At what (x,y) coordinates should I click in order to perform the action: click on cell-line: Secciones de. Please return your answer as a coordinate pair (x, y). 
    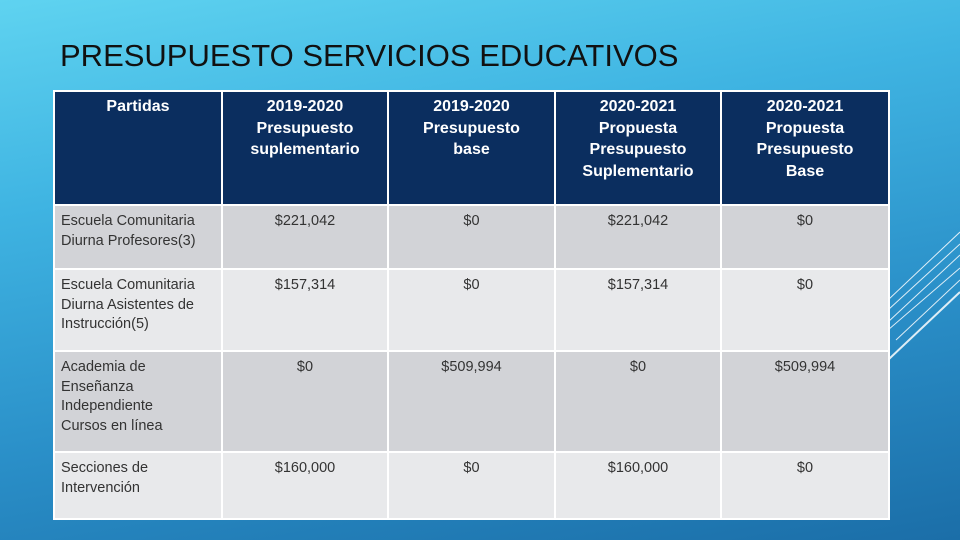
    Looking at the image, I should click on (105, 468).